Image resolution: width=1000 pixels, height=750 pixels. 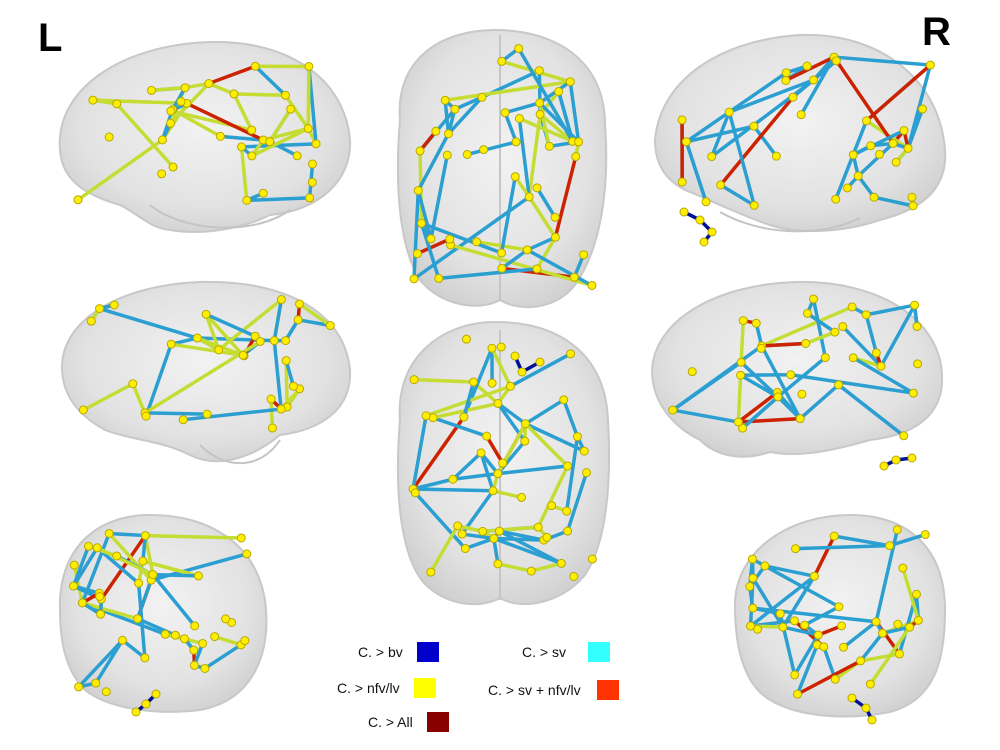 I want to click on left-hemisphere-label: L, so click(x=50, y=38).